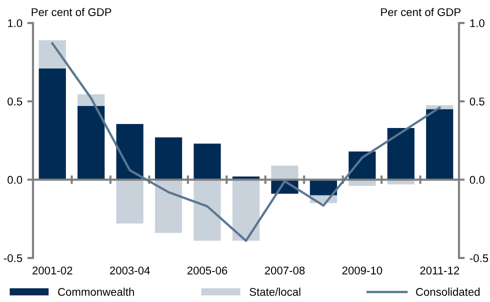  What do you see at coordinates (15, 180) in the screenshot?
I see `y-tick-label: 0.0` at bounding box center [15, 180].